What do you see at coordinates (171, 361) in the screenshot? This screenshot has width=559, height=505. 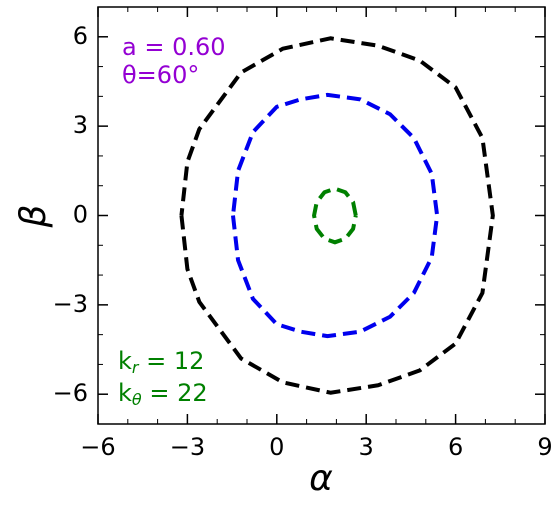 I see `annotation-text: = 12` at bounding box center [171, 361].